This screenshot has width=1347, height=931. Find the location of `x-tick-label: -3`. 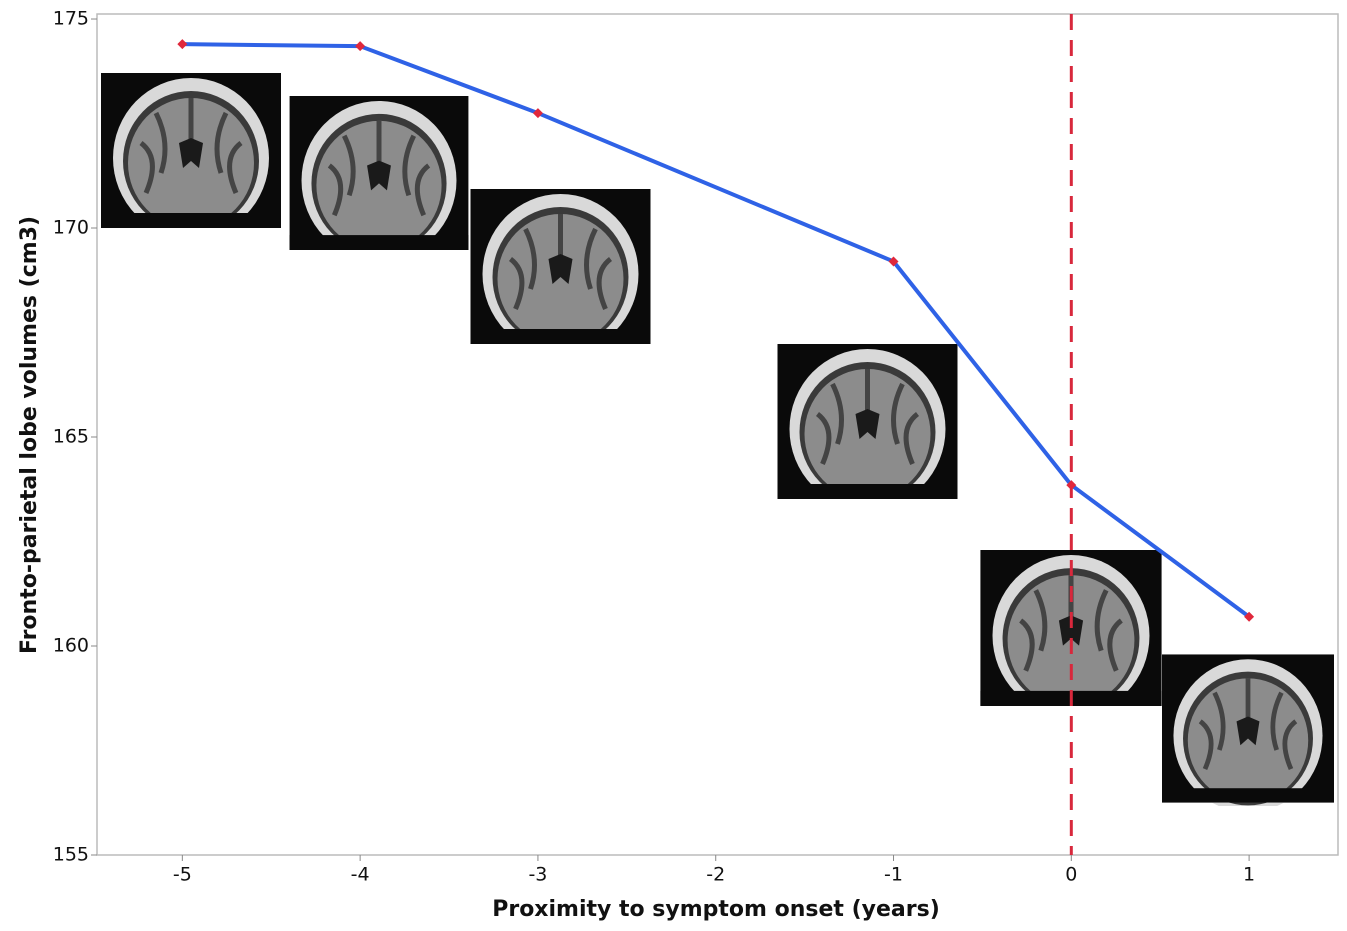

x-tick-label: -3 is located at coordinates (537, 875).